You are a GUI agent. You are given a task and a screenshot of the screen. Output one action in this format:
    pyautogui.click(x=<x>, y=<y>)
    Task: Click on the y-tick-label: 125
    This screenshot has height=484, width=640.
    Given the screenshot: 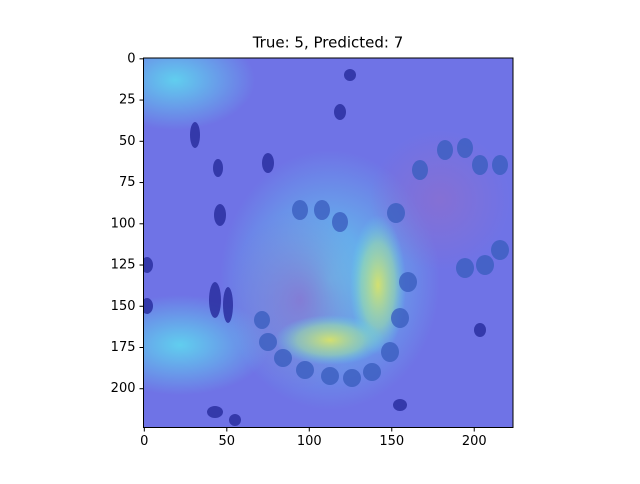 What is the action you would take?
    pyautogui.click(x=123, y=265)
    